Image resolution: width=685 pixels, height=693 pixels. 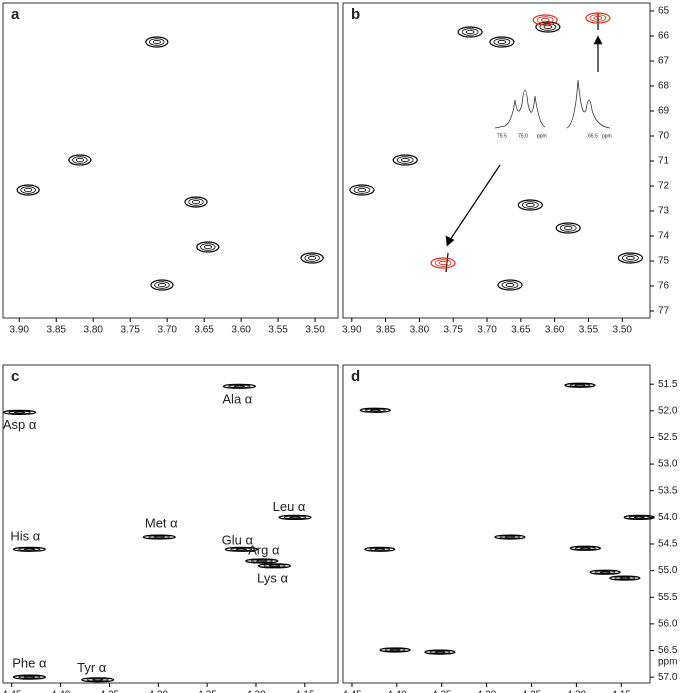 I want to click on x-tick-label: 4.30, so click(x=159, y=691).